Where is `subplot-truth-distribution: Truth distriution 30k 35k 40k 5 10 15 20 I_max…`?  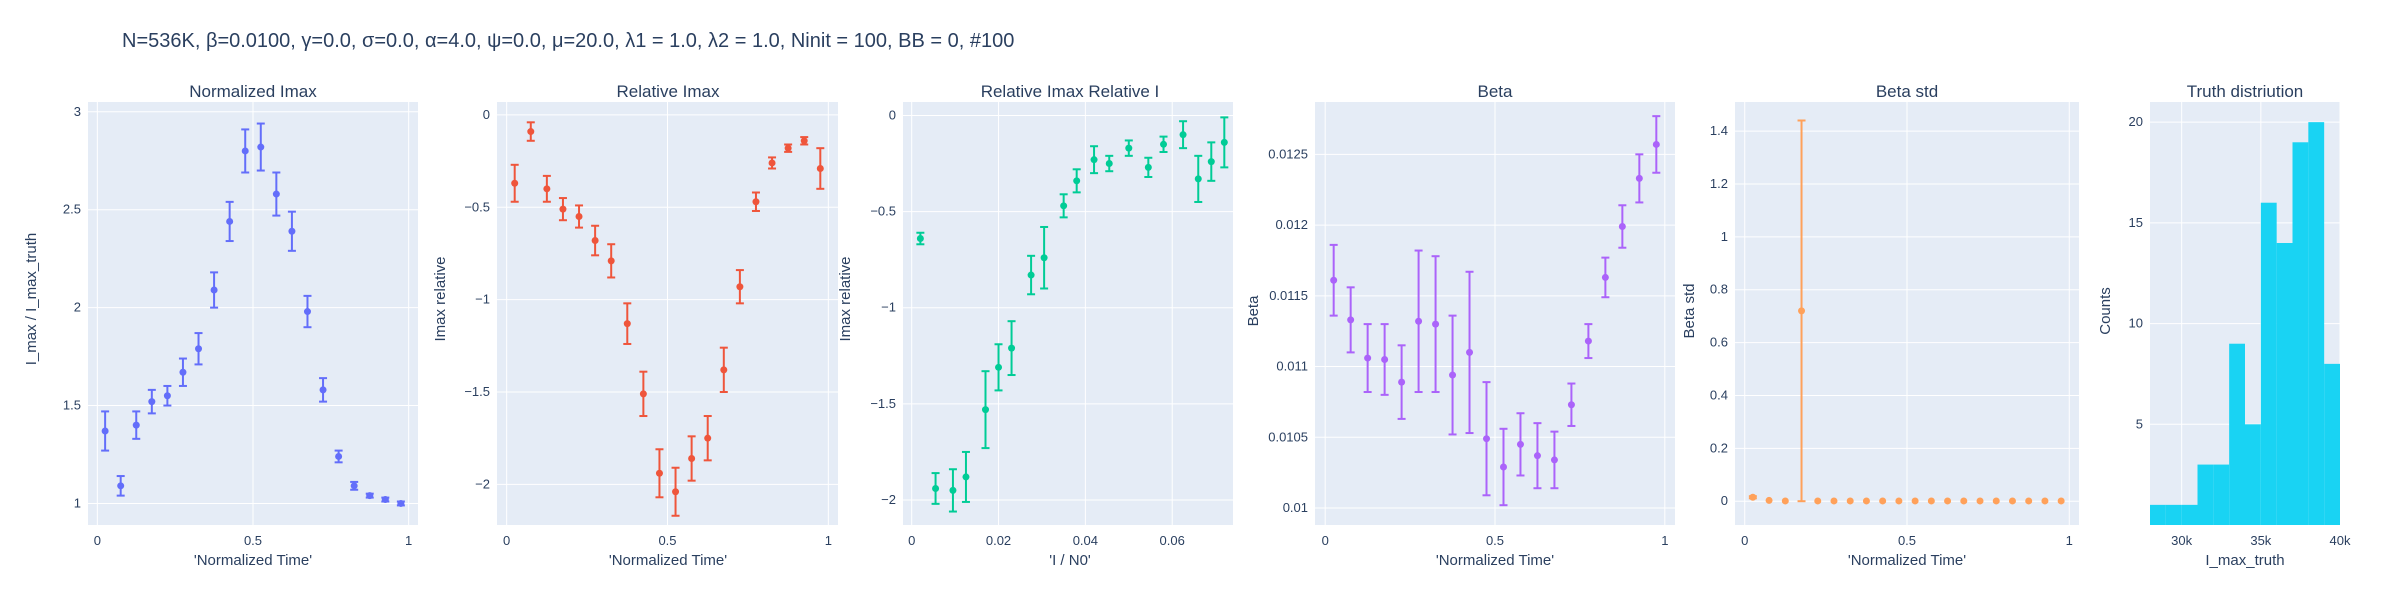
subplot-truth-distribution: Truth distriution 30k 35k 40k 5 10 15 20 I_max… is located at coordinates (2224, 325).